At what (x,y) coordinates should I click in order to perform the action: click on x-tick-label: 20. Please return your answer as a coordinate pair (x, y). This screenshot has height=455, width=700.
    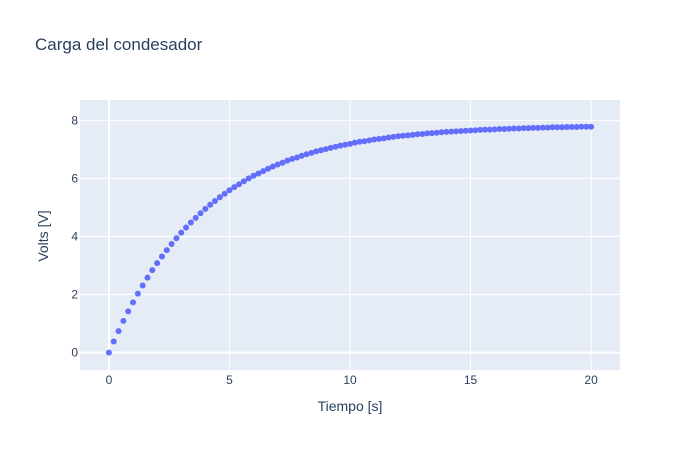
    Looking at the image, I should click on (591, 380).